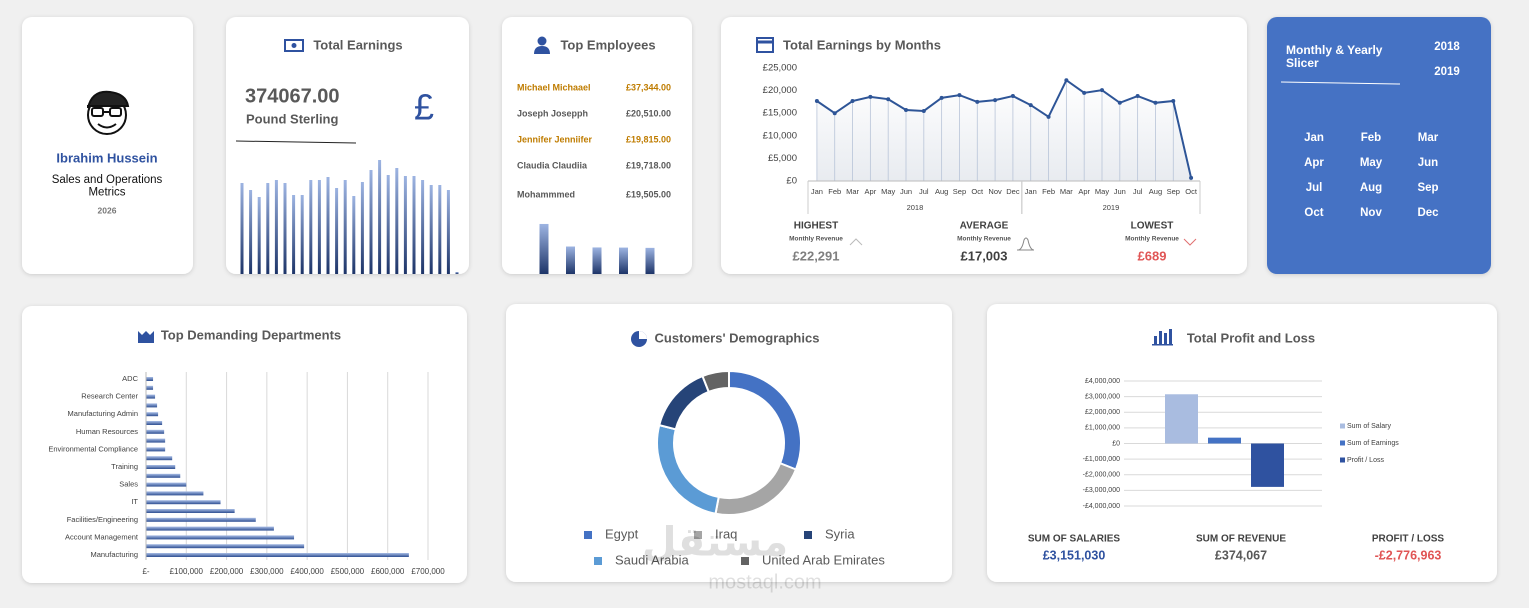 This screenshot has height=608, width=1529. What do you see at coordinates (1111, 207) in the screenshot?
I see `x-group-label: 2019` at bounding box center [1111, 207].